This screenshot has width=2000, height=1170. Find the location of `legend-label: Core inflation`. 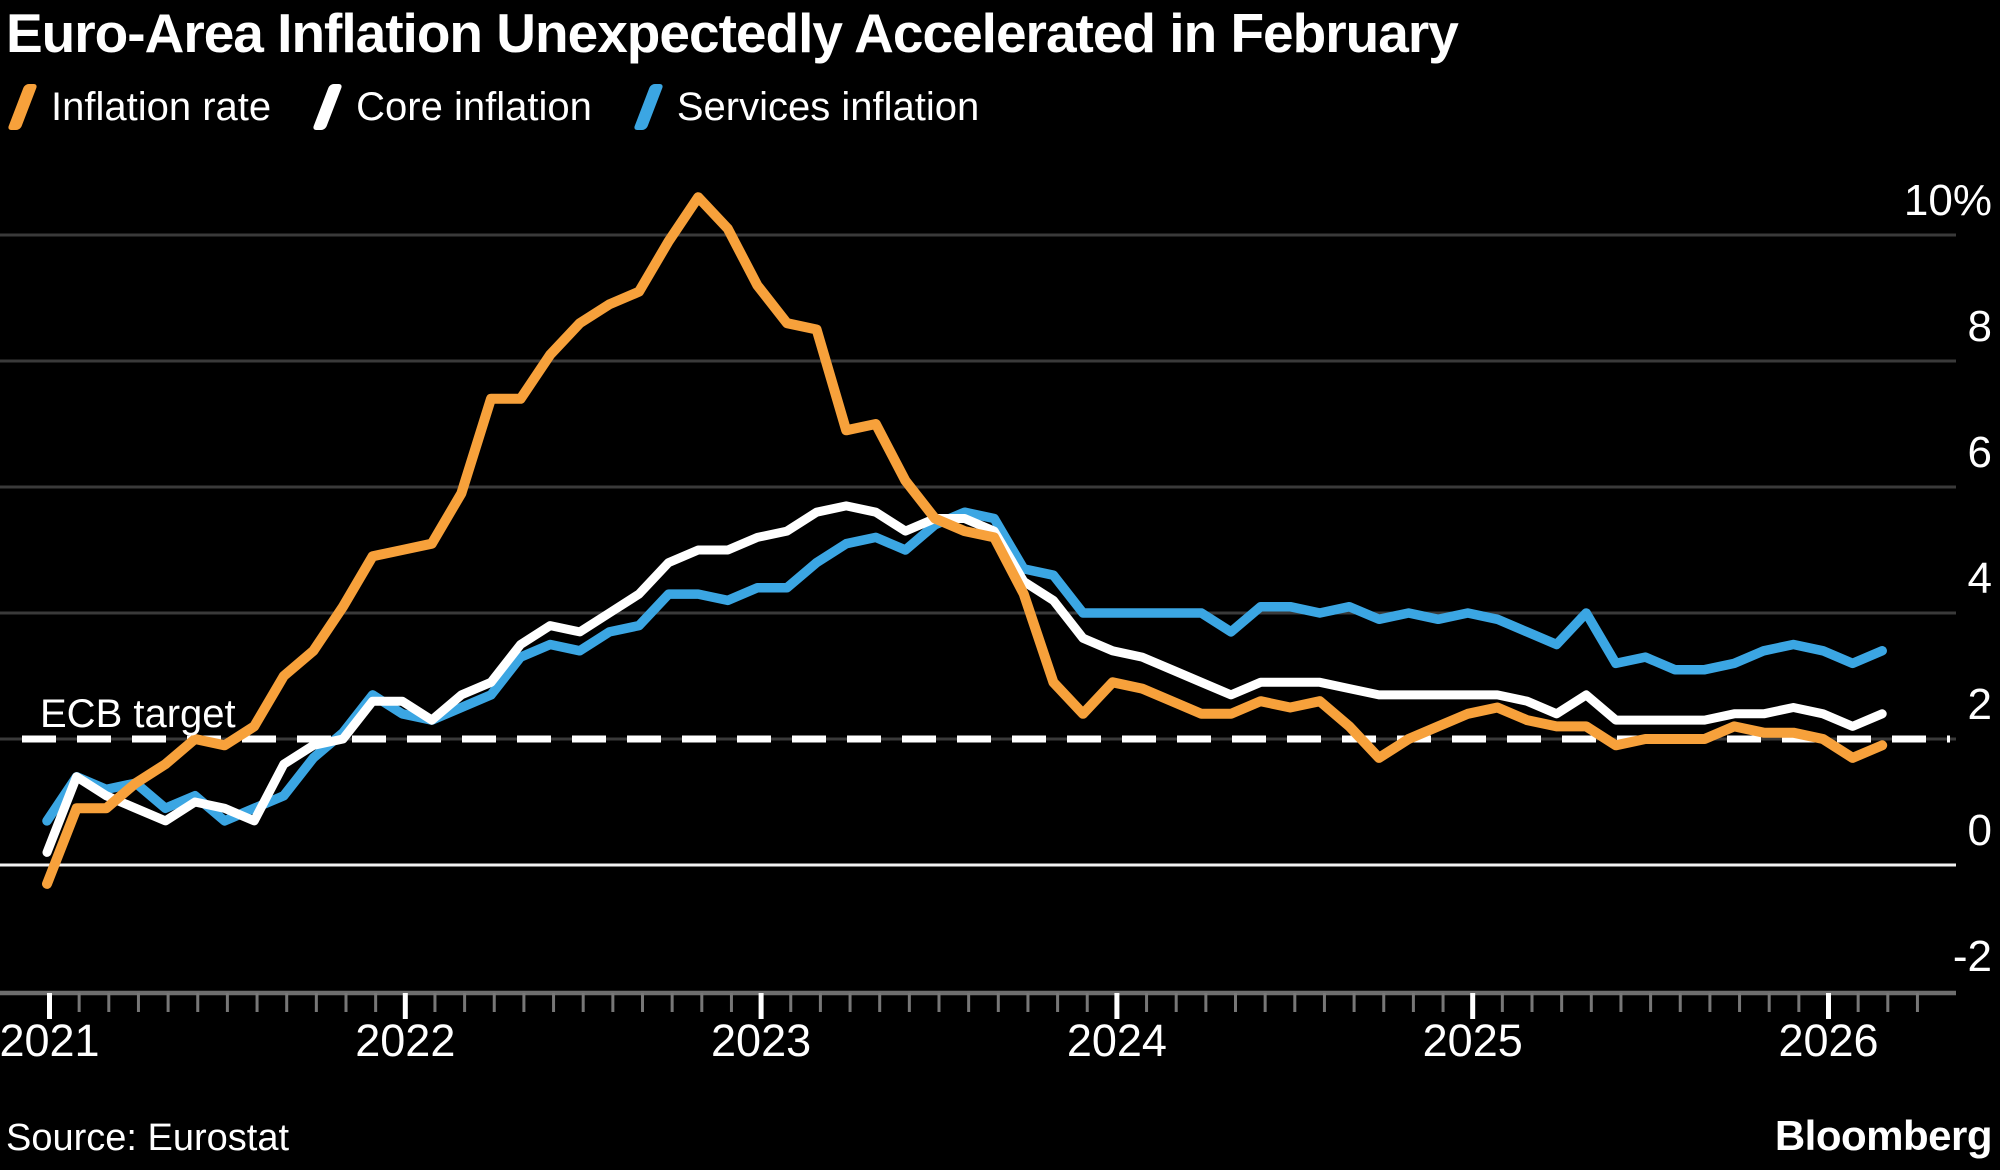

legend-label: Core inflation is located at coordinates (474, 106).